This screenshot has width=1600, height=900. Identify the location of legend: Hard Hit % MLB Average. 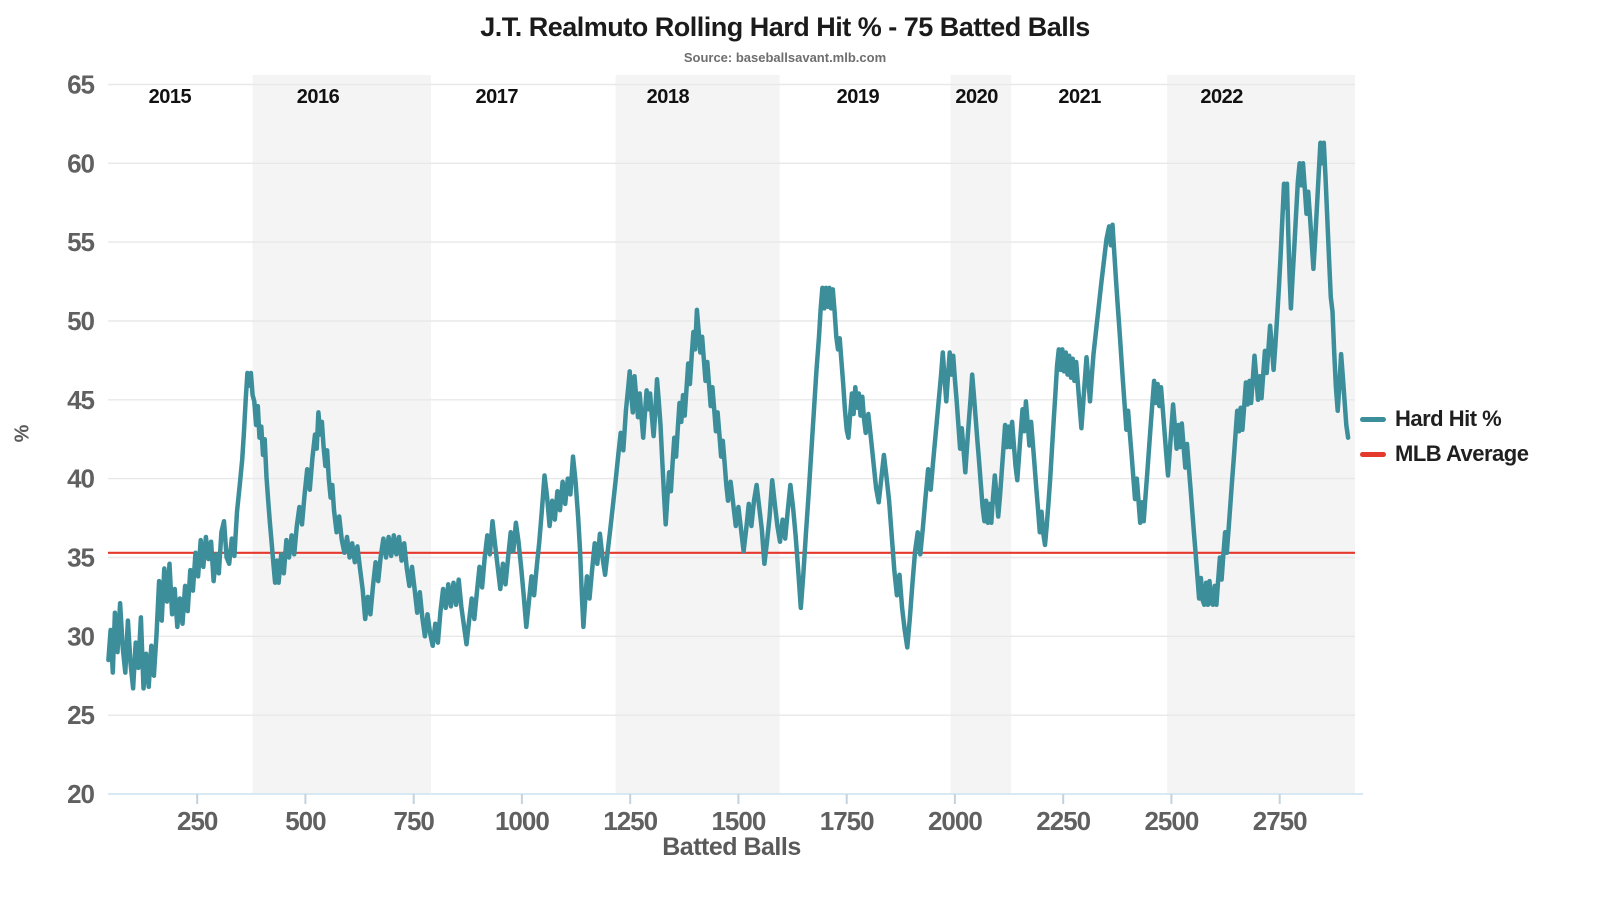
(1444, 441).